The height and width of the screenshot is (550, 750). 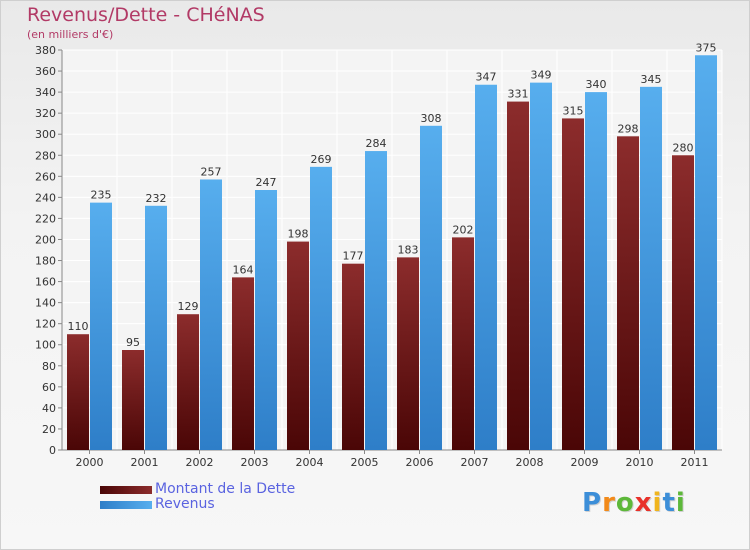 What do you see at coordinates (45, 218) in the screenshot?
I see `y-tick-label: 220` at bounding box center [45, 218].